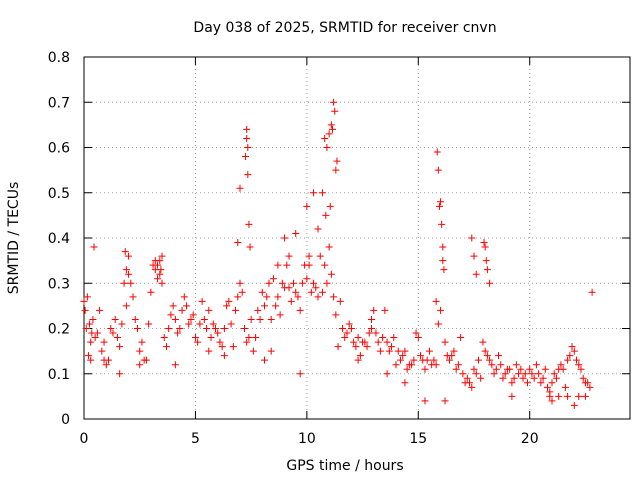  I want to click on x-axis-label: GPS time / hours, so click(344, 466).